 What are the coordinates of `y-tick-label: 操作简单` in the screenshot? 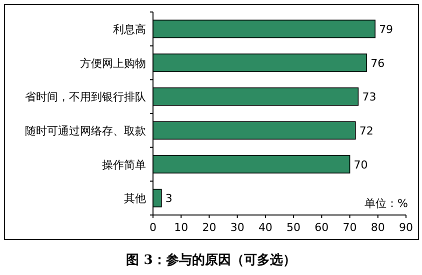 It's located at (124, 165).